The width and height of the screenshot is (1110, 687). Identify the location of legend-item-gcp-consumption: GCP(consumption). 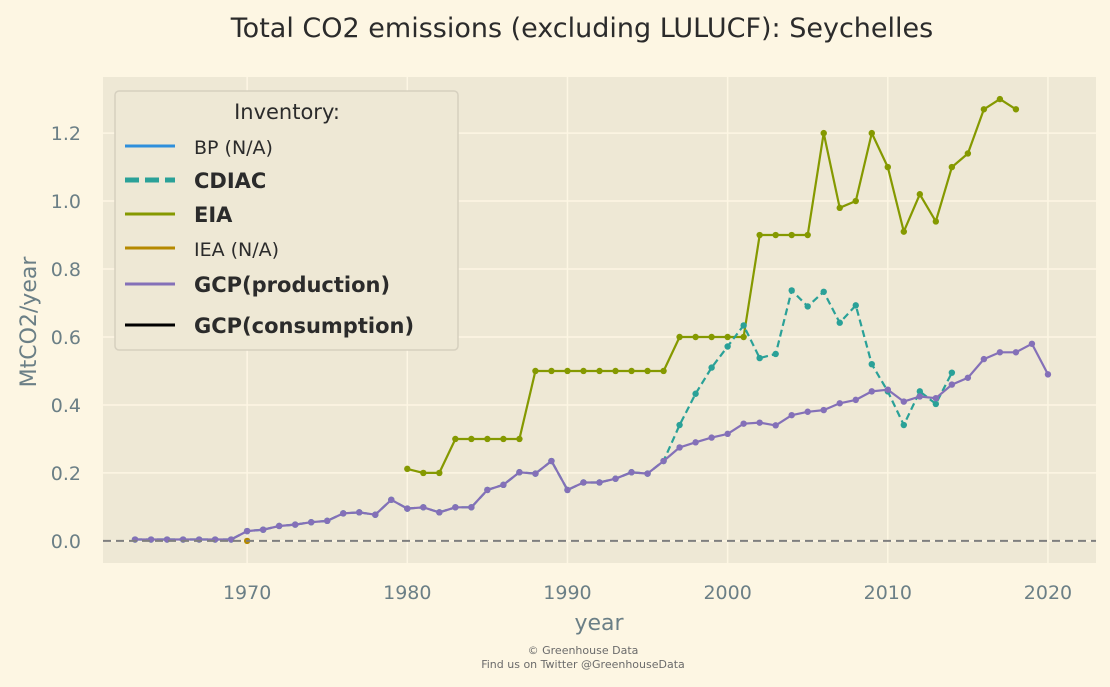
(269, 326).